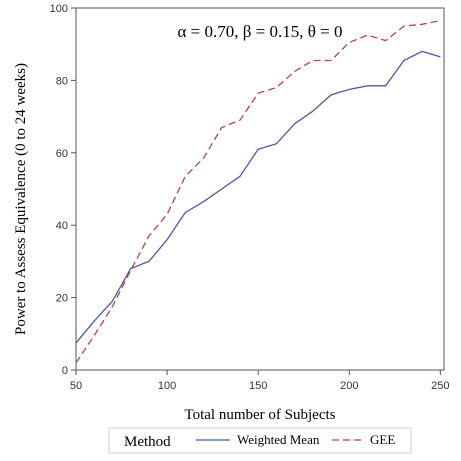 The width and height of the screenshot is (461, 461). Describe the element at coordinates (440, 386) in the screenshot. I see `x-tick-label: 250` at that location.